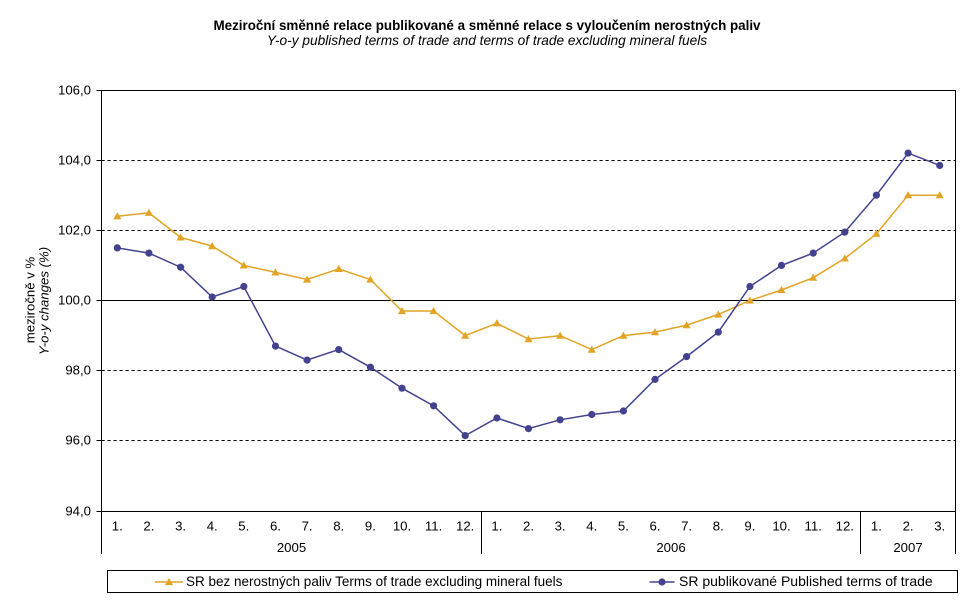  What do you see at coordinates (30, 299) in the screenshot?
I see `svg-text: meziročně v %` at bounding box center [30, 299].